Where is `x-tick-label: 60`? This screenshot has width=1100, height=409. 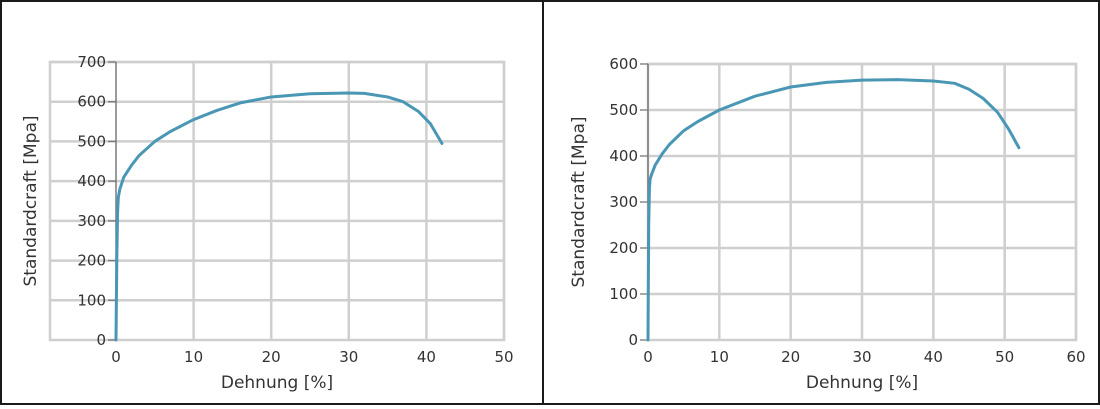
x-tick-label: 60 is located at coordinates (1075, 357).